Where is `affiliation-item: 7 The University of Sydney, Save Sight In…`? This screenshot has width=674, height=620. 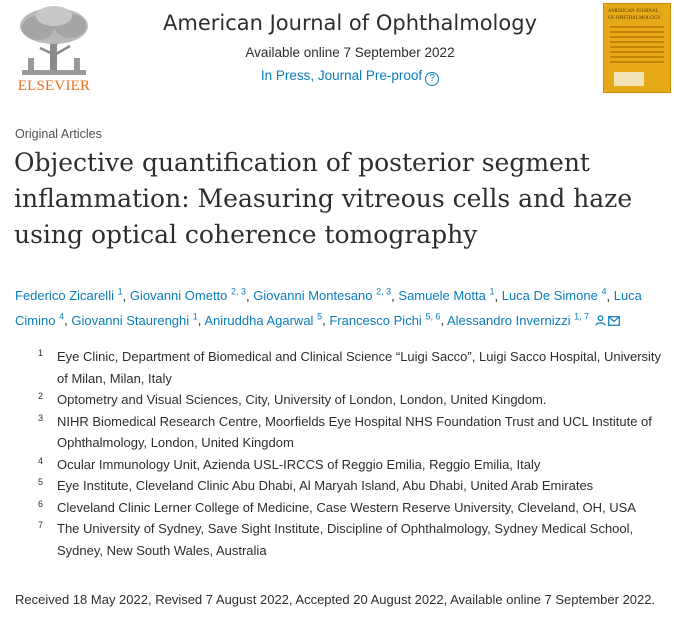
affiliation-item: 7 The University of Sydney, Save Sight In… is located at coordinates (336, 539).